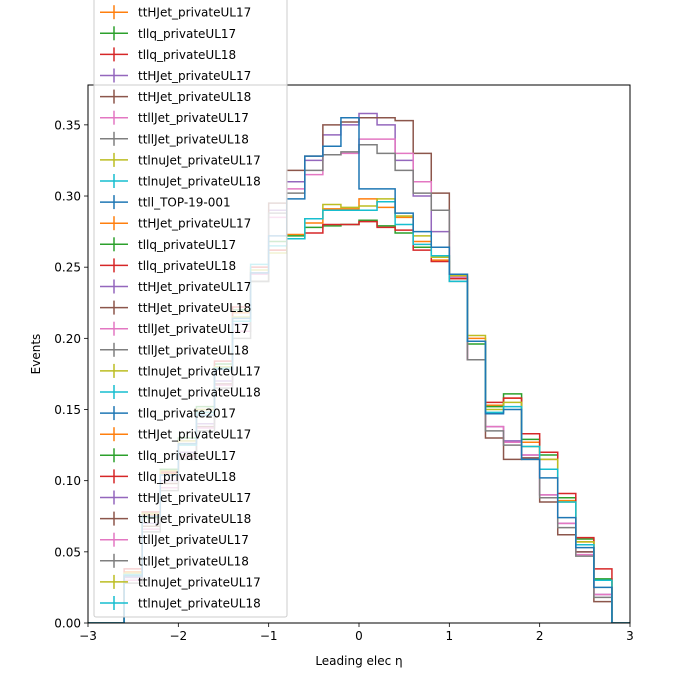 Image resolution: width=700 pixels, height=700 pixels. What do you see at coordinates (67, 410) in the screenshot?
I see `y-tick-label: 0.15` at bounding box center [67, 410].